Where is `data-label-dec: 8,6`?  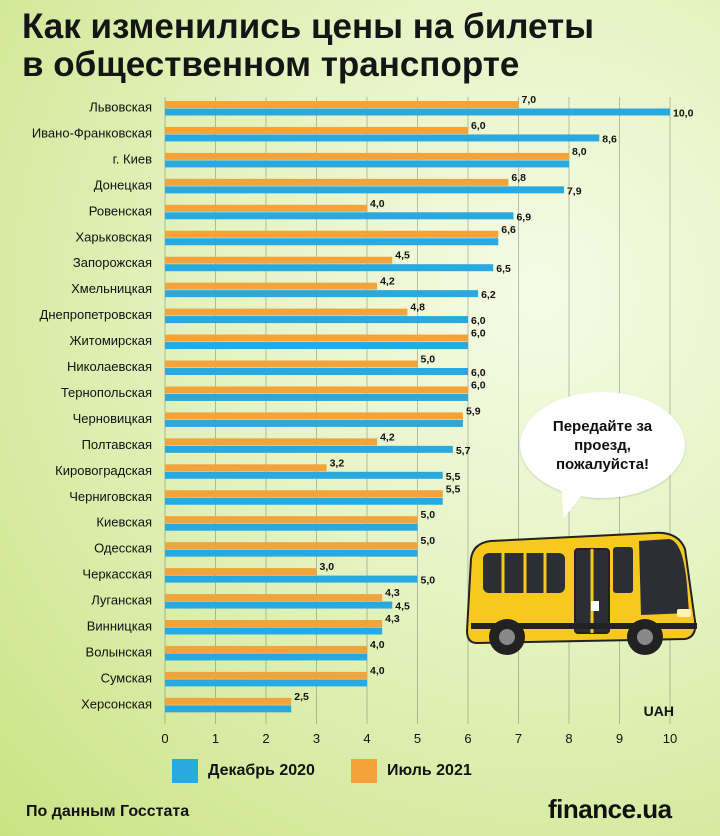 data-label-dec: 8,6 is located at coordinates (609, 139).